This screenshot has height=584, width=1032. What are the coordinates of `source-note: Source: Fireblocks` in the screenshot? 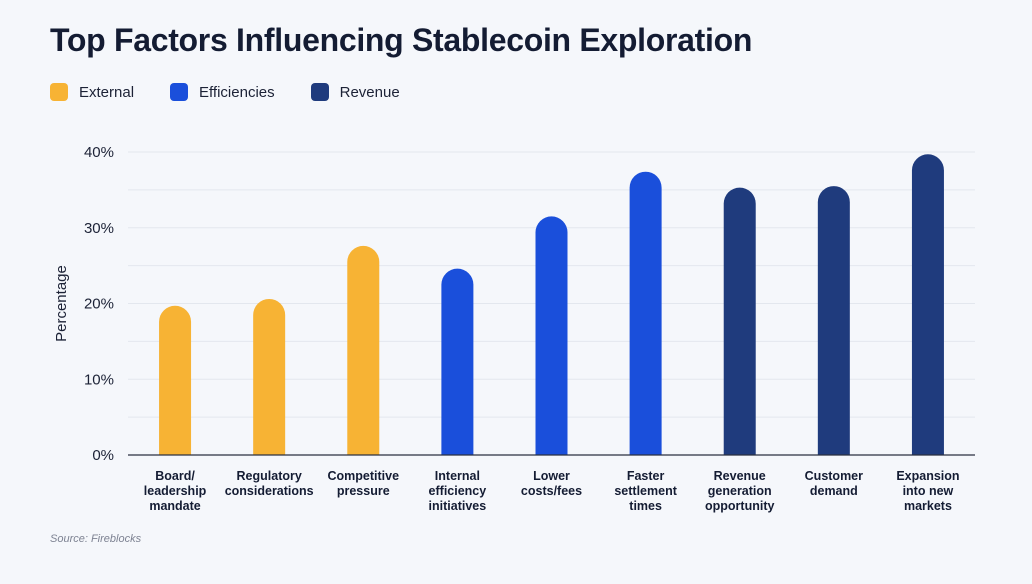 It's located at (96, 539).